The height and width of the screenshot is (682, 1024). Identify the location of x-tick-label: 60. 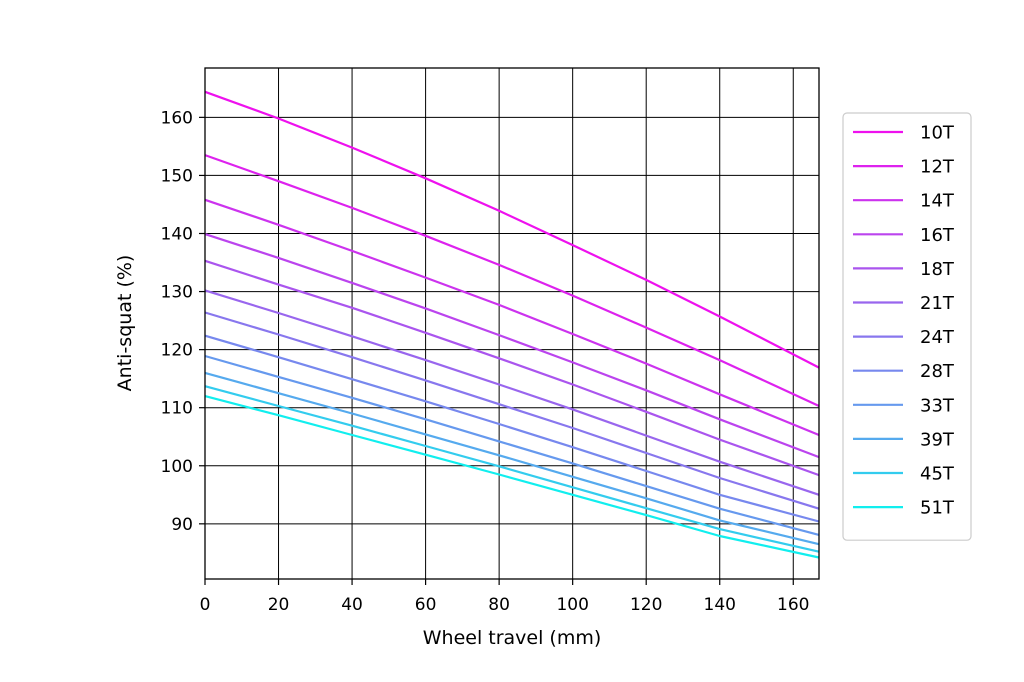
(426, 605).